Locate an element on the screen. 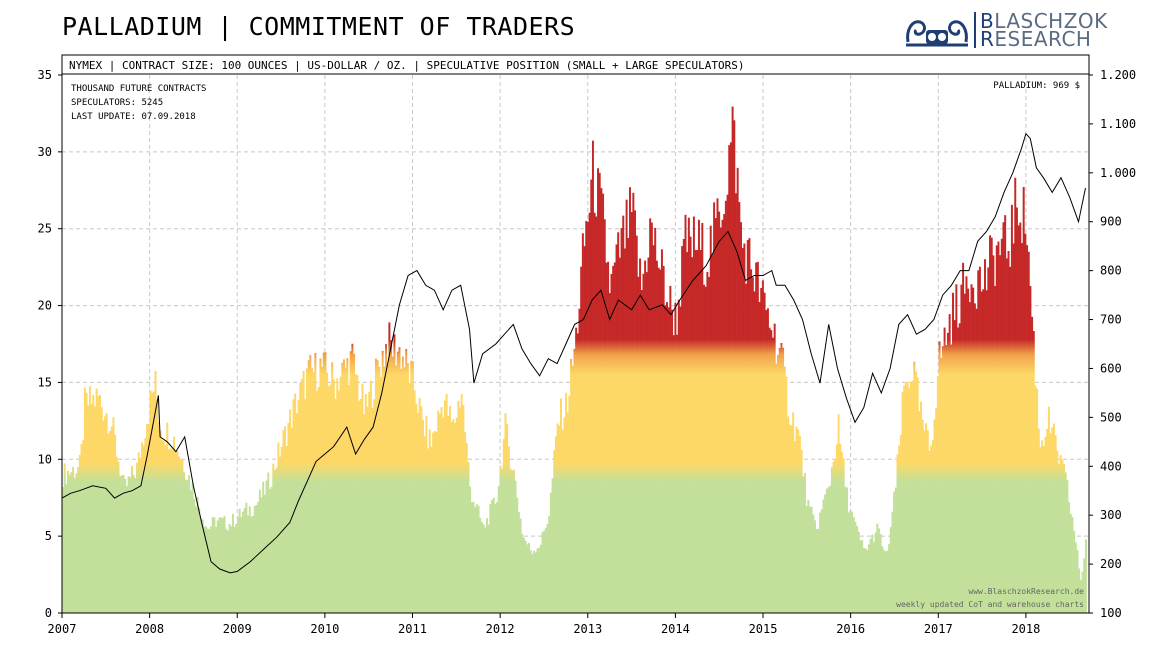 Image resolution: width=1155 pixels, height=650 pixels. chart-title: PALLADIUM | COMMITMENT OF TRADERS is located at coordinates (319, 26).